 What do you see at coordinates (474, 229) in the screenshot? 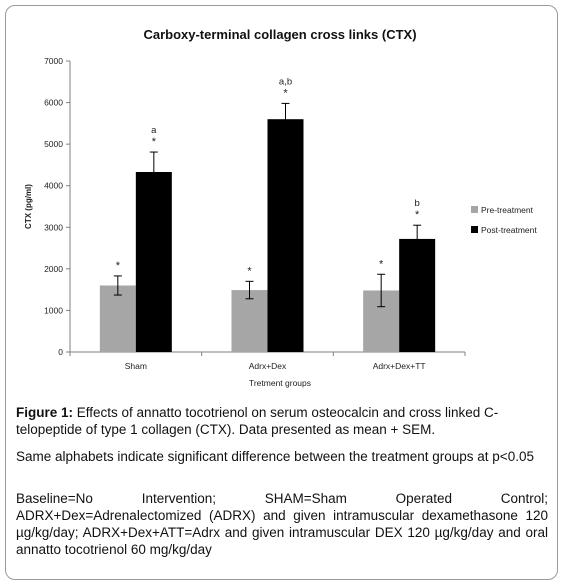
I see `legend-swatch-post-treatment` at bounding box center [474, 229].